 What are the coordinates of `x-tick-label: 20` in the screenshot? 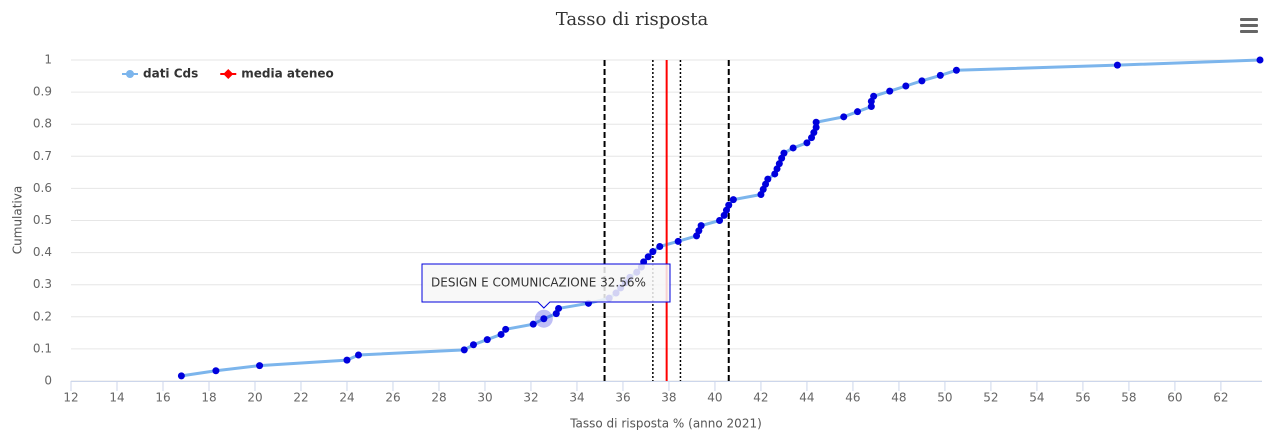 It's located at (254, 398).